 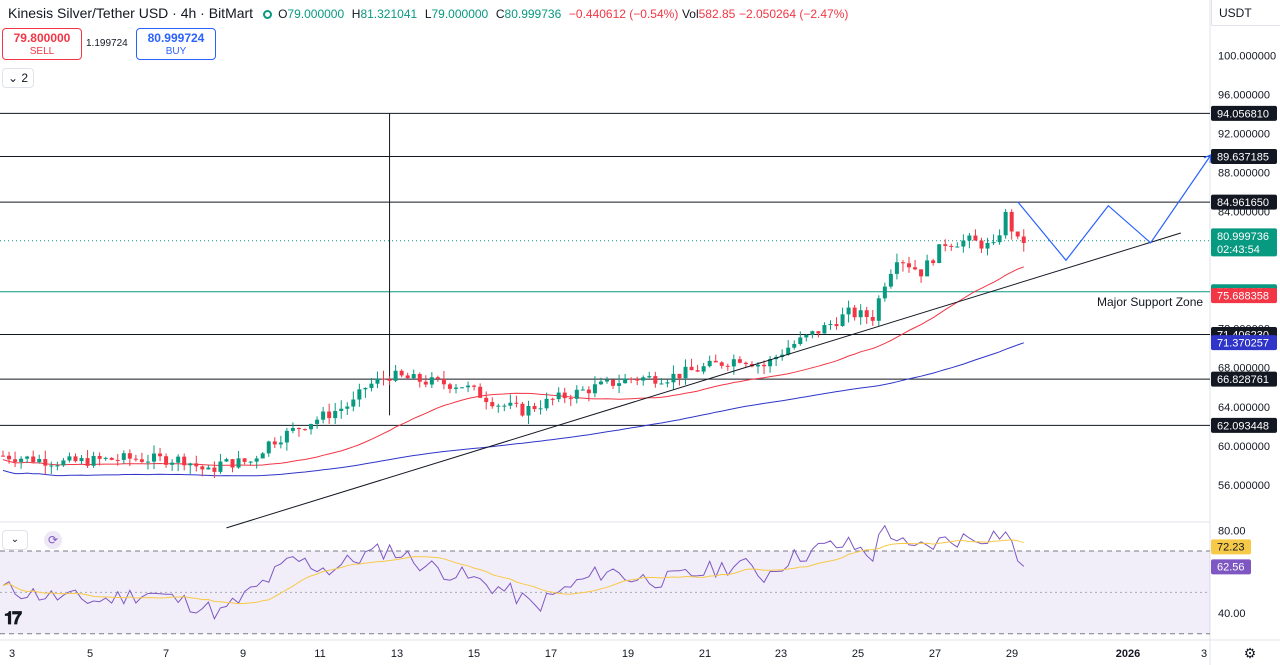 I want to click on level-price-label: 84.961650, so click(x=1243, y=203).